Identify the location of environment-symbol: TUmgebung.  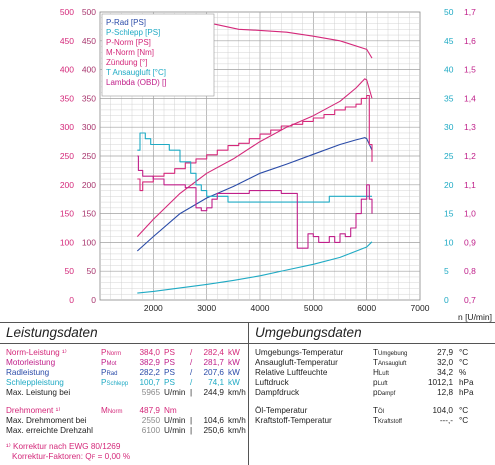
(390, 352).